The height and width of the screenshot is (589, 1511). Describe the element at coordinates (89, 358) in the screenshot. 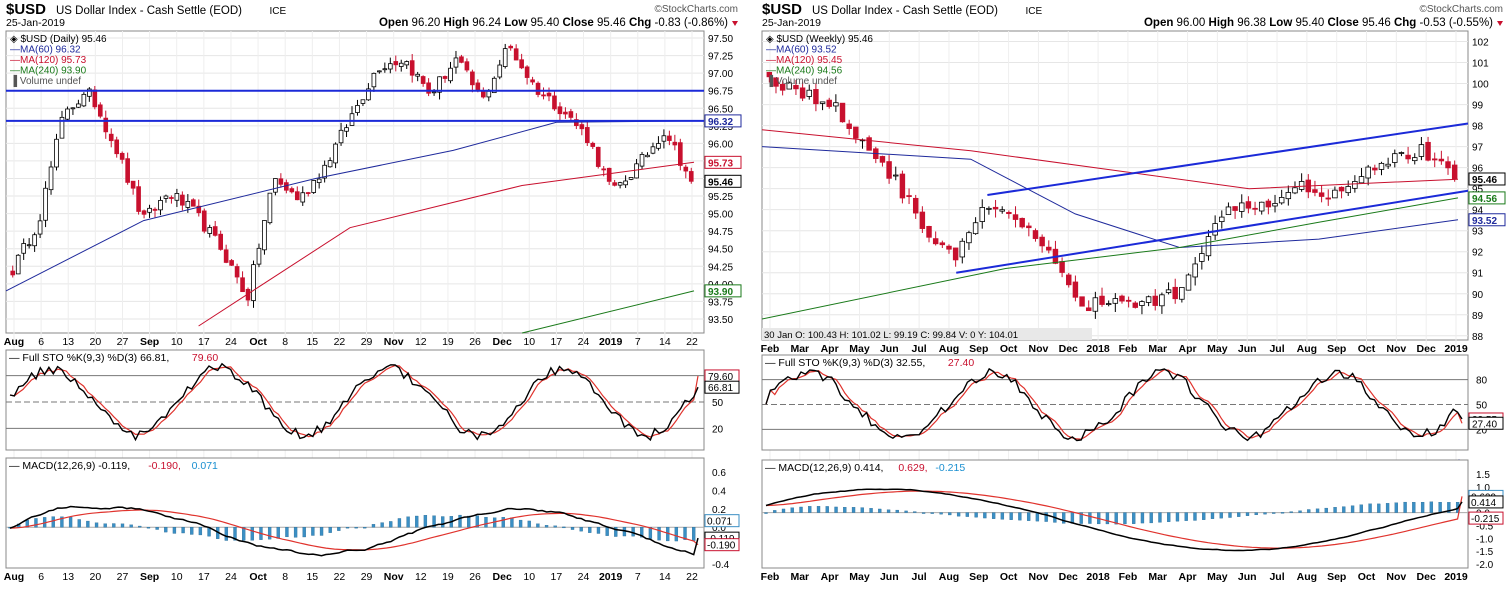

I see `sto-title: — Full STO %K(9,3) %D(3) 66.81,` at that location.